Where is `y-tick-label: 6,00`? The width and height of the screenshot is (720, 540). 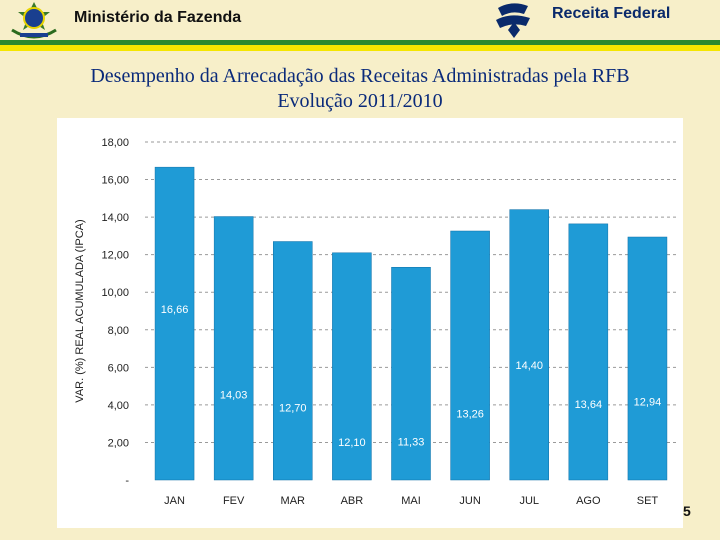 y-tick-label: 6,00 is located at coordinates (118, 368).